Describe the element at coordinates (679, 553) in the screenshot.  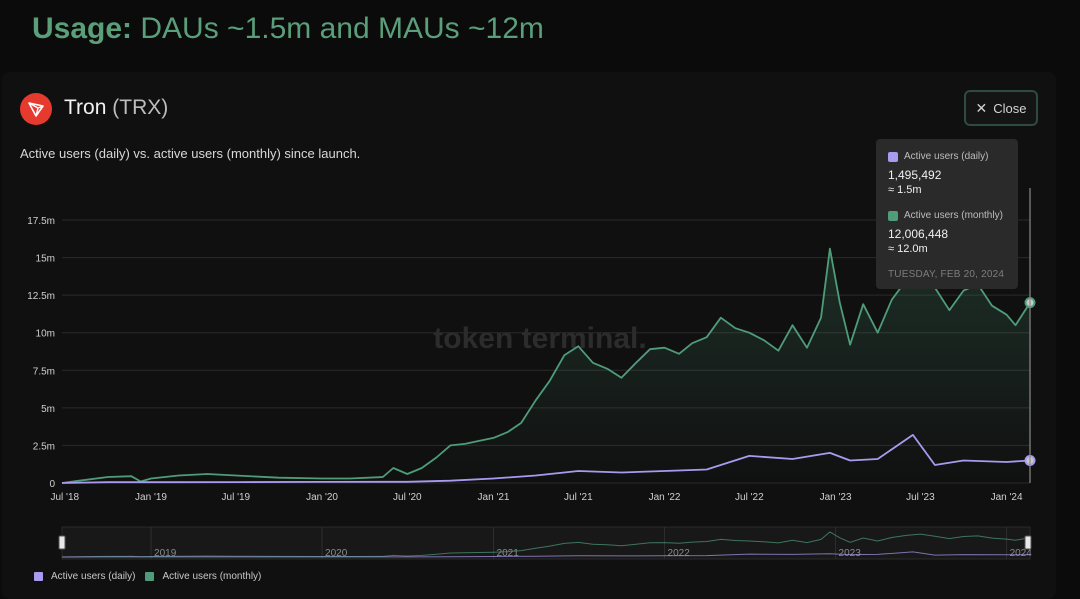
I see `navigator-year-label: 2022` at that location.